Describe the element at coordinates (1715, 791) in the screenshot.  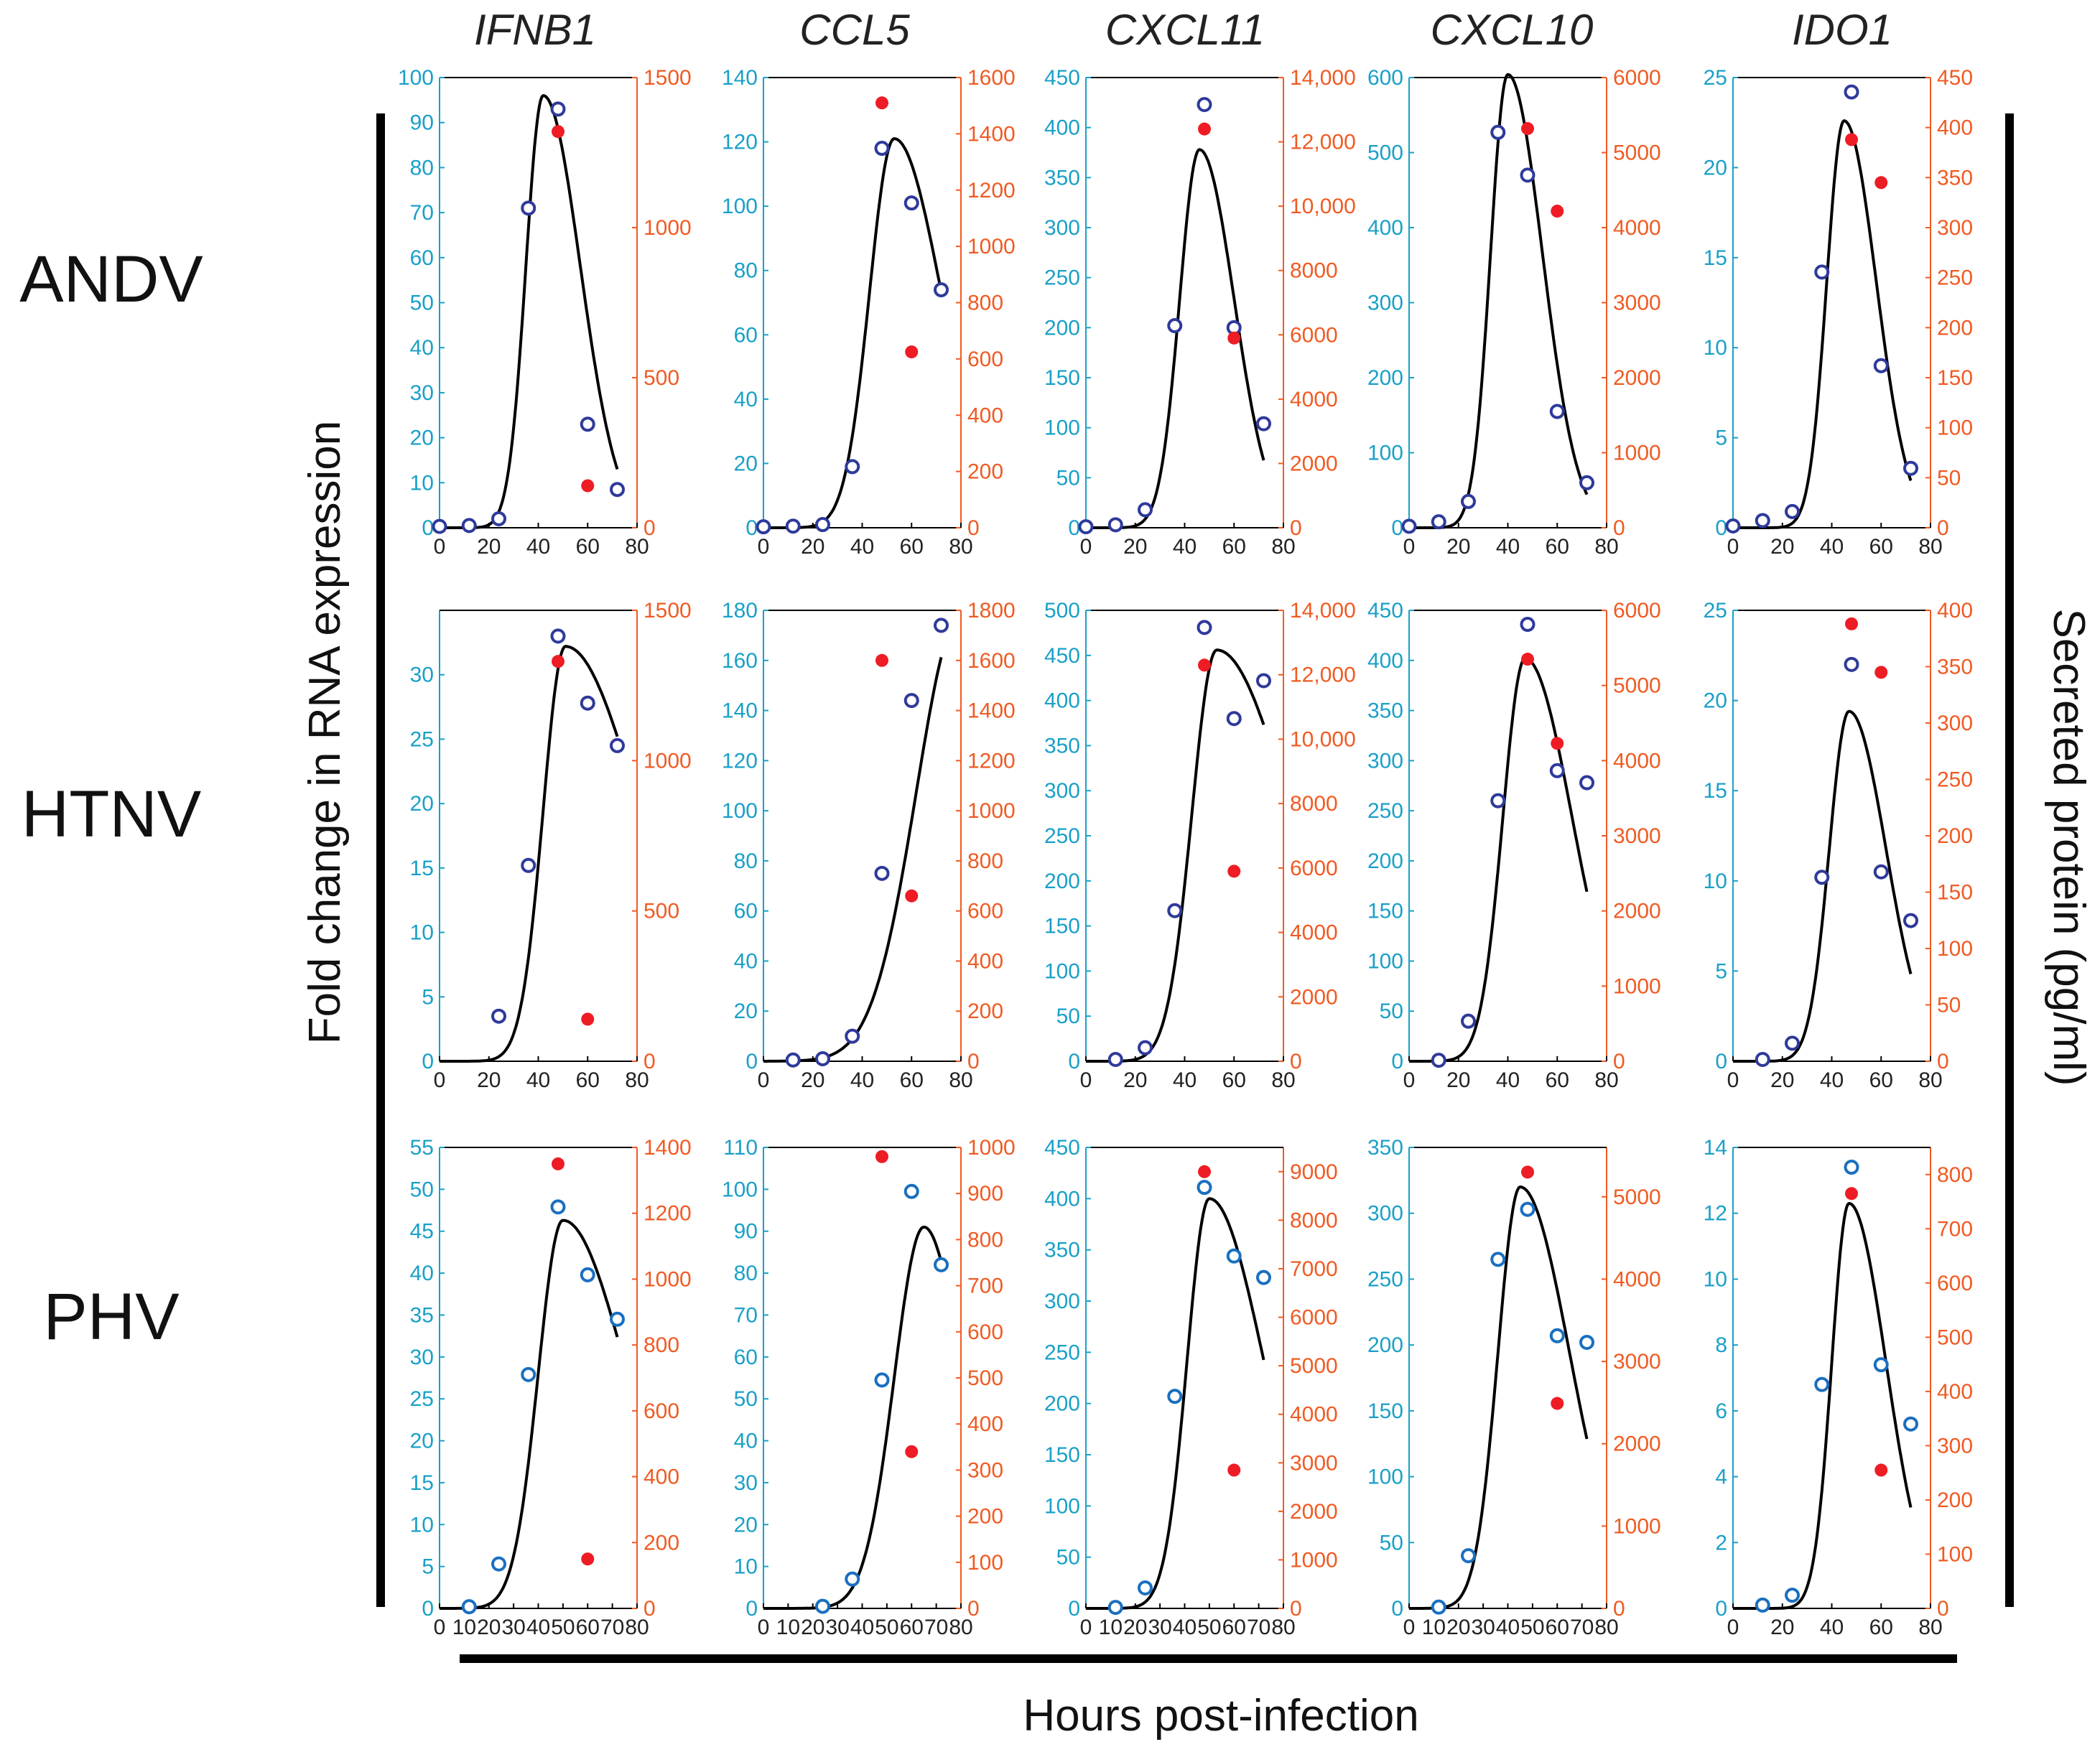
I see `left-tick-label: 15` at that location.